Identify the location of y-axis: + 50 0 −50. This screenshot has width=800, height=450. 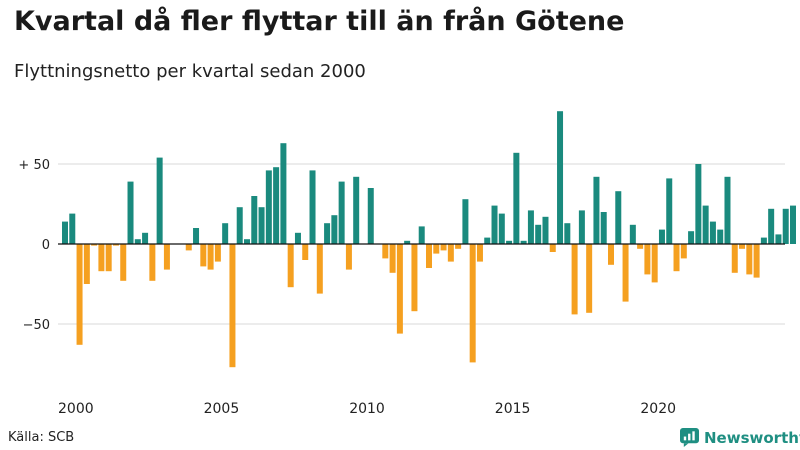
(34, 245).